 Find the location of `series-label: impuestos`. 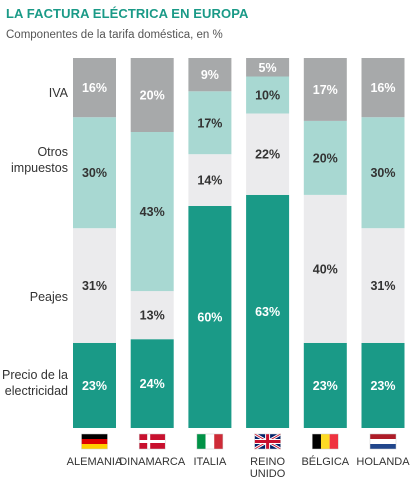

series-label: impuestos is located at coordinates (39, 168).